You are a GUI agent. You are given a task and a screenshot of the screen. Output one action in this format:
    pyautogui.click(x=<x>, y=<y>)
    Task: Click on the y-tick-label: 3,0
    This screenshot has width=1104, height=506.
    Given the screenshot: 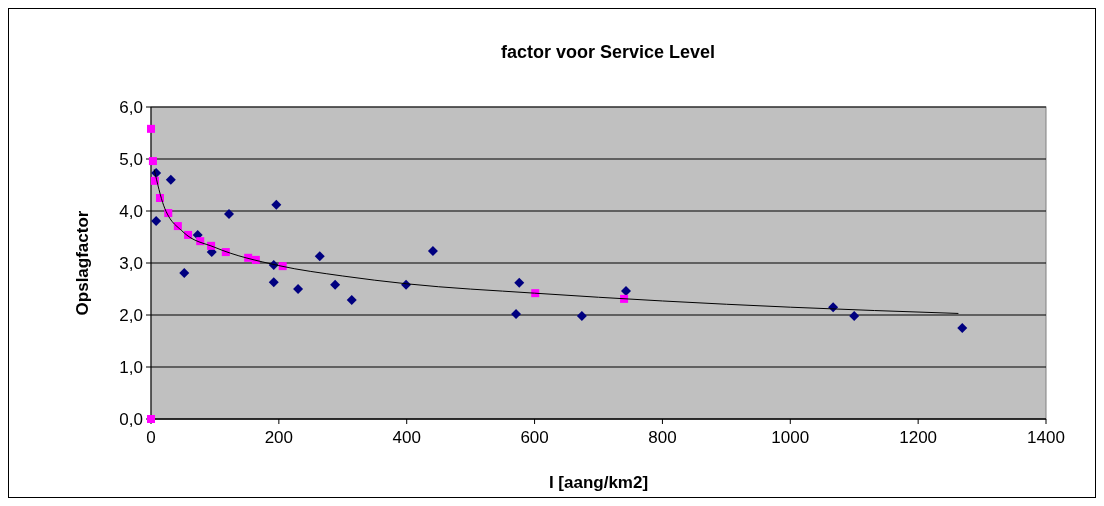 What is the action you would take?
    pyautogui.click(x=131, y=263)
    